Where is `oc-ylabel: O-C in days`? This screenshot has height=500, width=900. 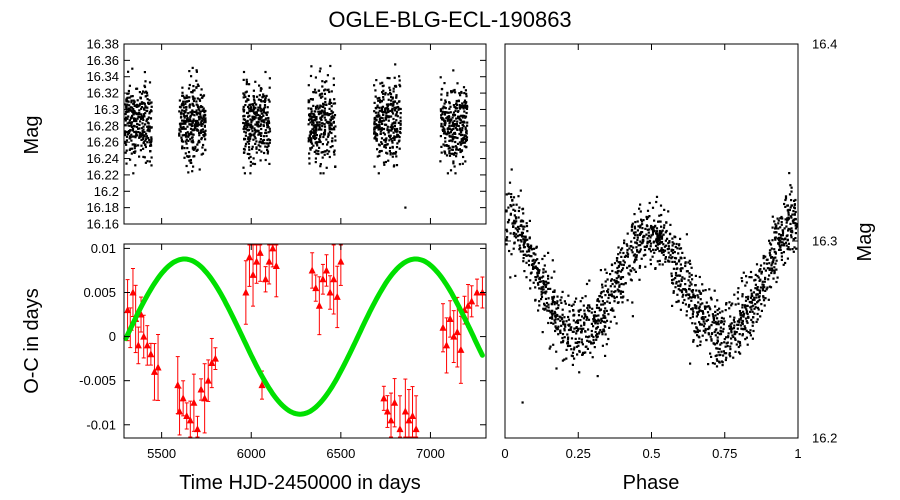 oc-ylabel: O-C in days is located at coordinates (32, 341).